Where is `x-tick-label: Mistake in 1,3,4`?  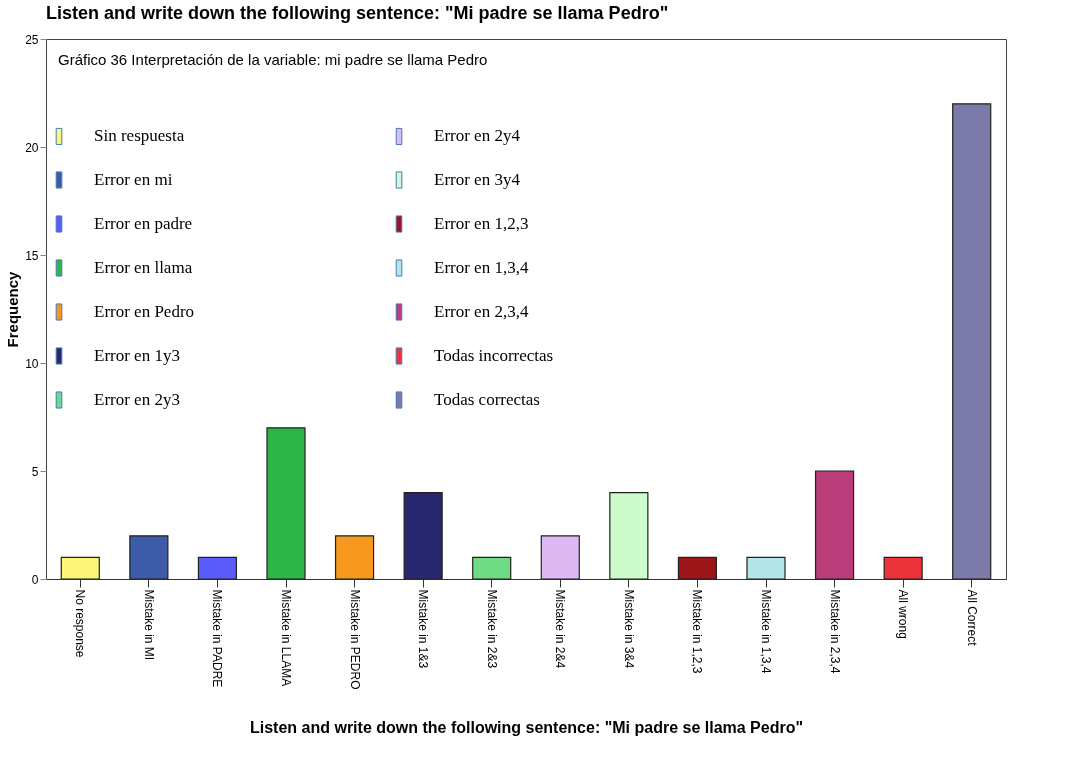
x-tick-label: Mistake in 1,3,4 is located at coordinates (766, 631).